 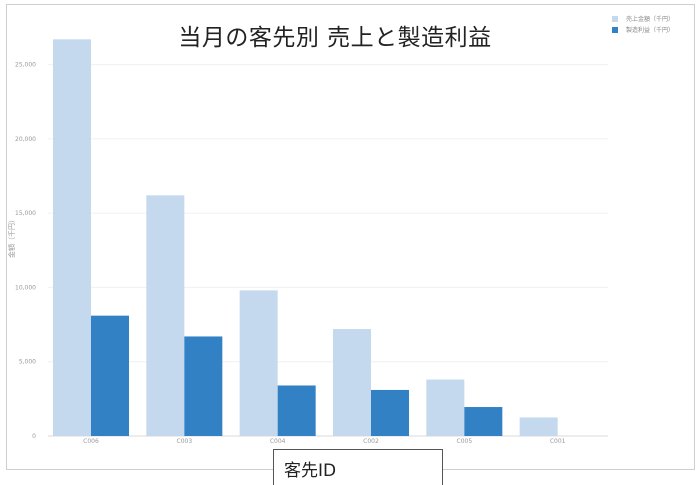 What do you see at coordinates (25, 287) in the screenshot?
I see `y-tick-label-2: 10,000` at bounding box center [25, 287].